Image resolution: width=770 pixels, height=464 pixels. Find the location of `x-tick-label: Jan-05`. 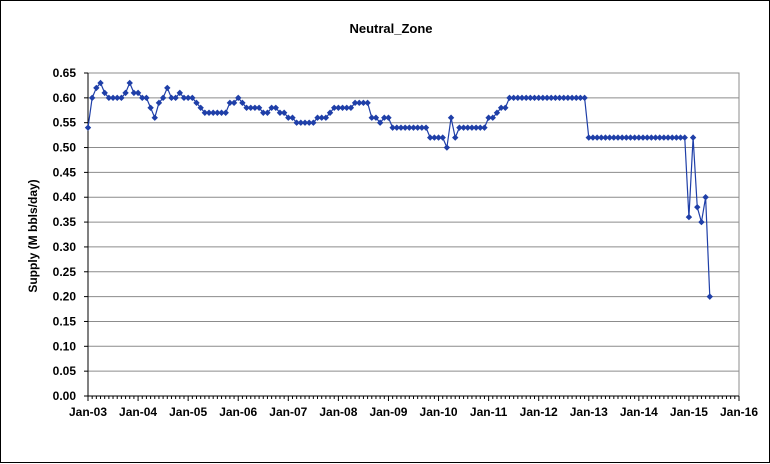

x-tick-label: Jan-05 is located at coordinates (188, 412).